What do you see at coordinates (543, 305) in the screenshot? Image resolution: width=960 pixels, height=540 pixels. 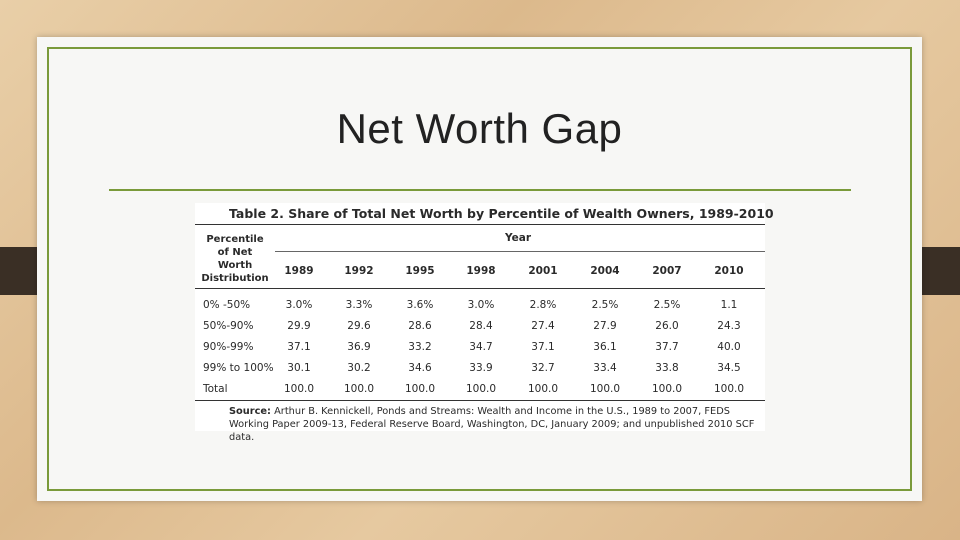 I see `table-cell: 2.8%` at bounding box center [543, 305].